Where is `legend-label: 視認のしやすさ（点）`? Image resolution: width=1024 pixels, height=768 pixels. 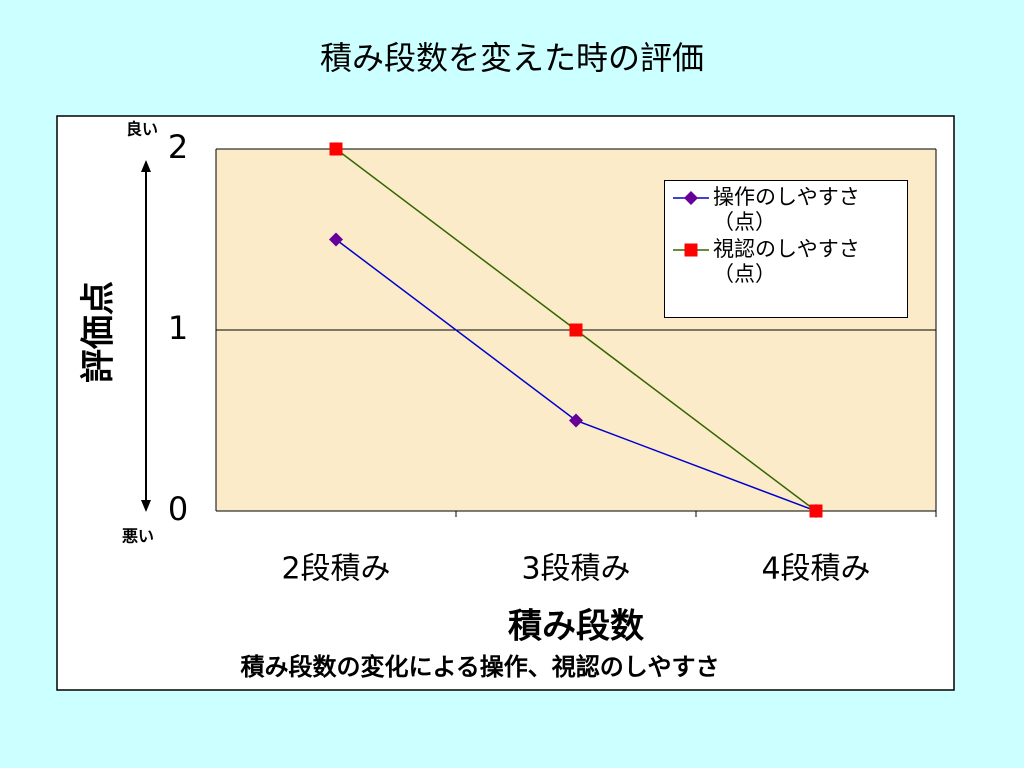 legend-label: 視認のしやすさ（点） is located at coordinates (786, 261).